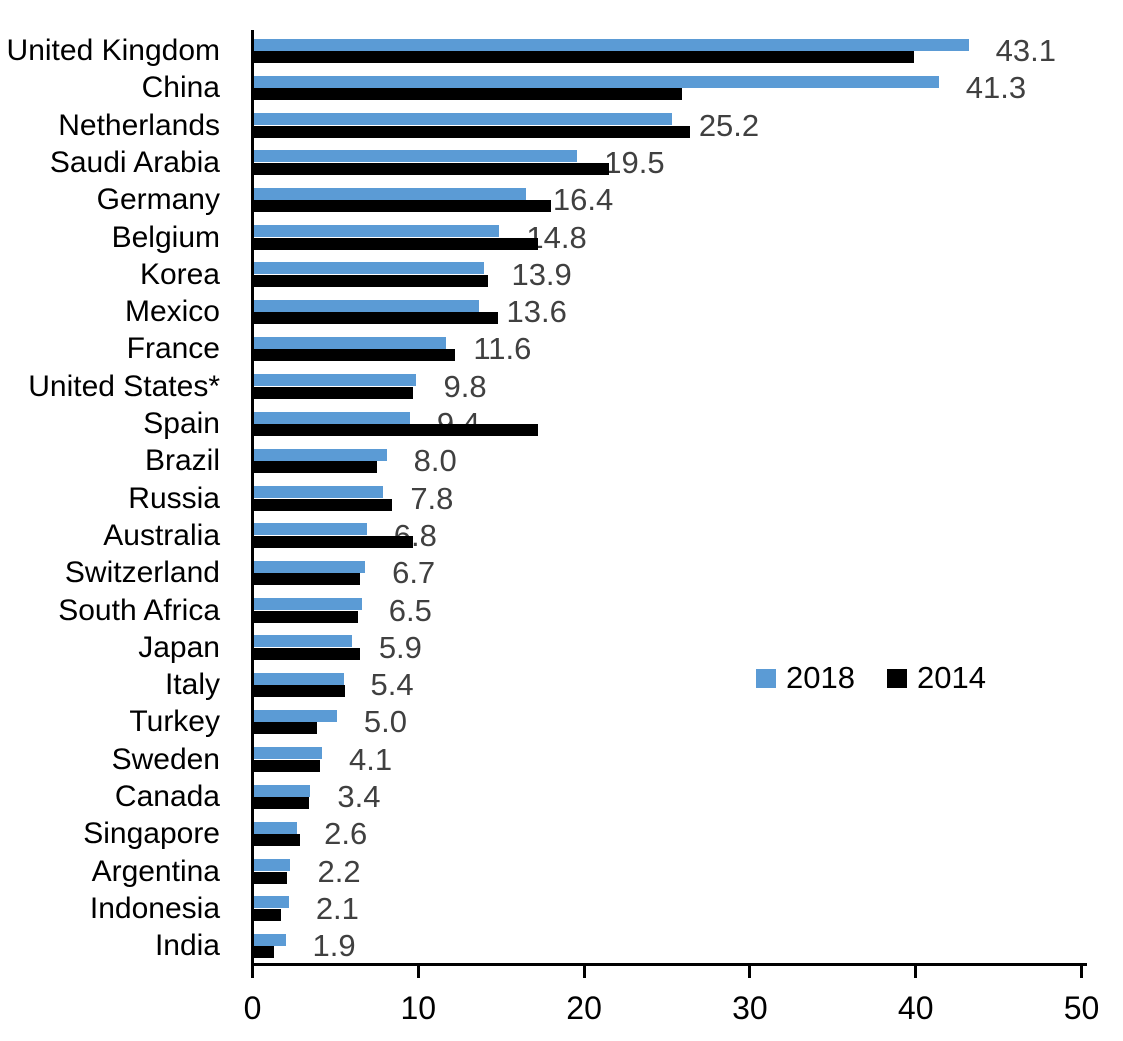 This screenshot has height=1041, width=1123. What do you see at coordinates (161, 535) in the screenshot?
I see `category-label: Australia` at bounding box center [161, 535].